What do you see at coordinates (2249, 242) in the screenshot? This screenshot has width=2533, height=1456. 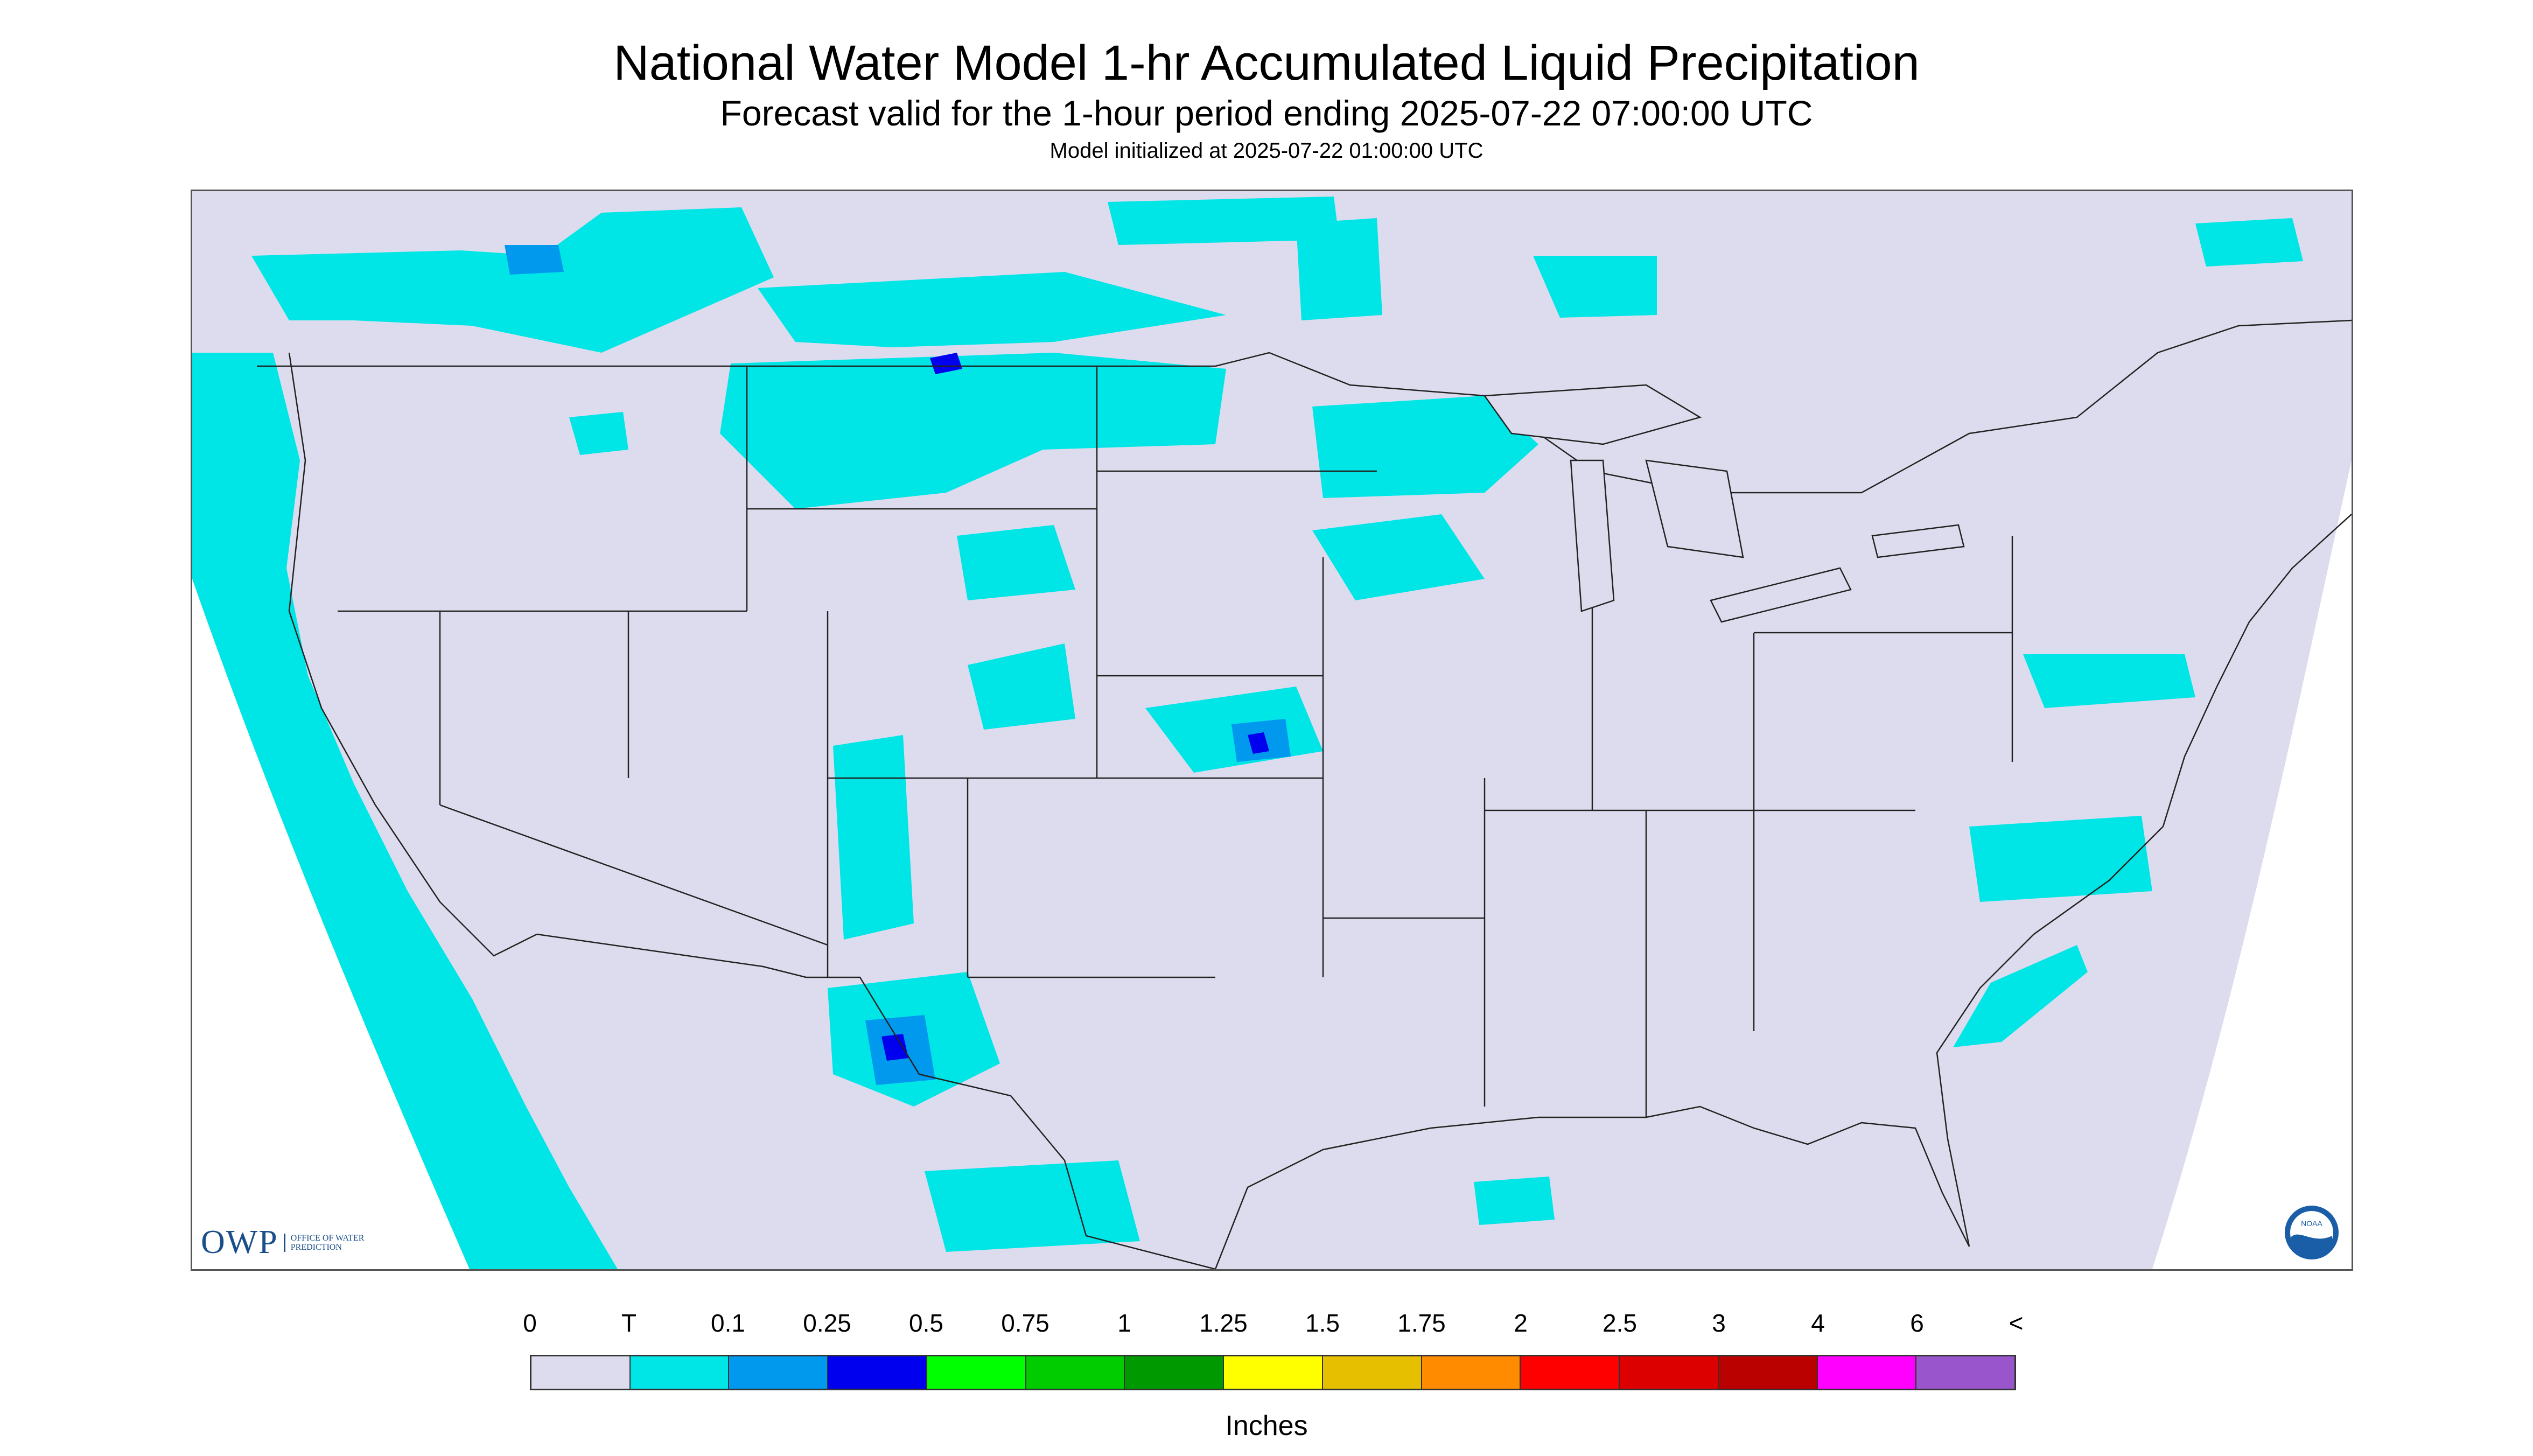 I see `precip-maritimes` at bounding box center [2249, 242].